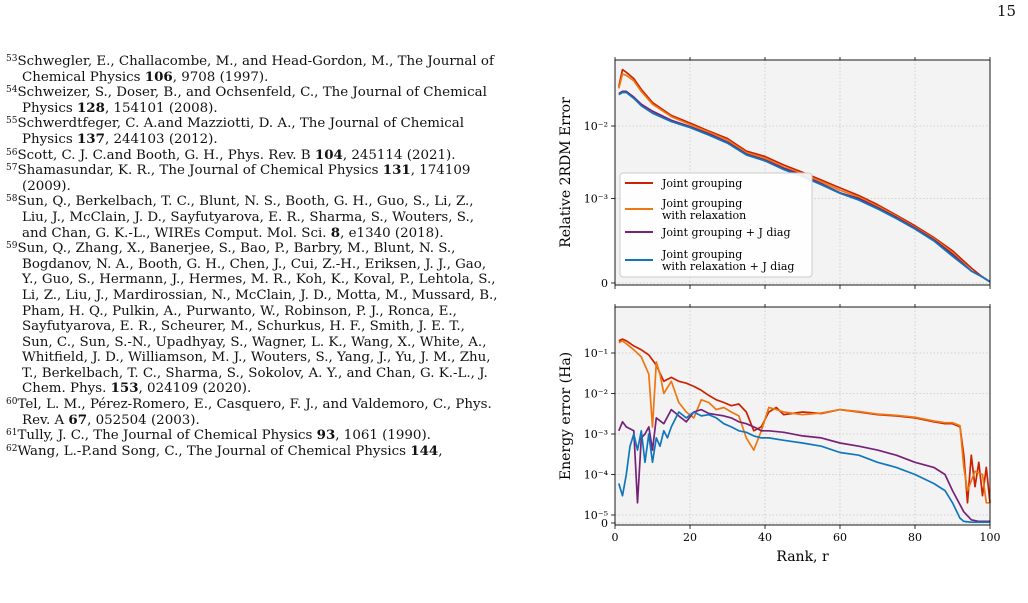  I want to click on reference-number: 58, so click(12, 199).